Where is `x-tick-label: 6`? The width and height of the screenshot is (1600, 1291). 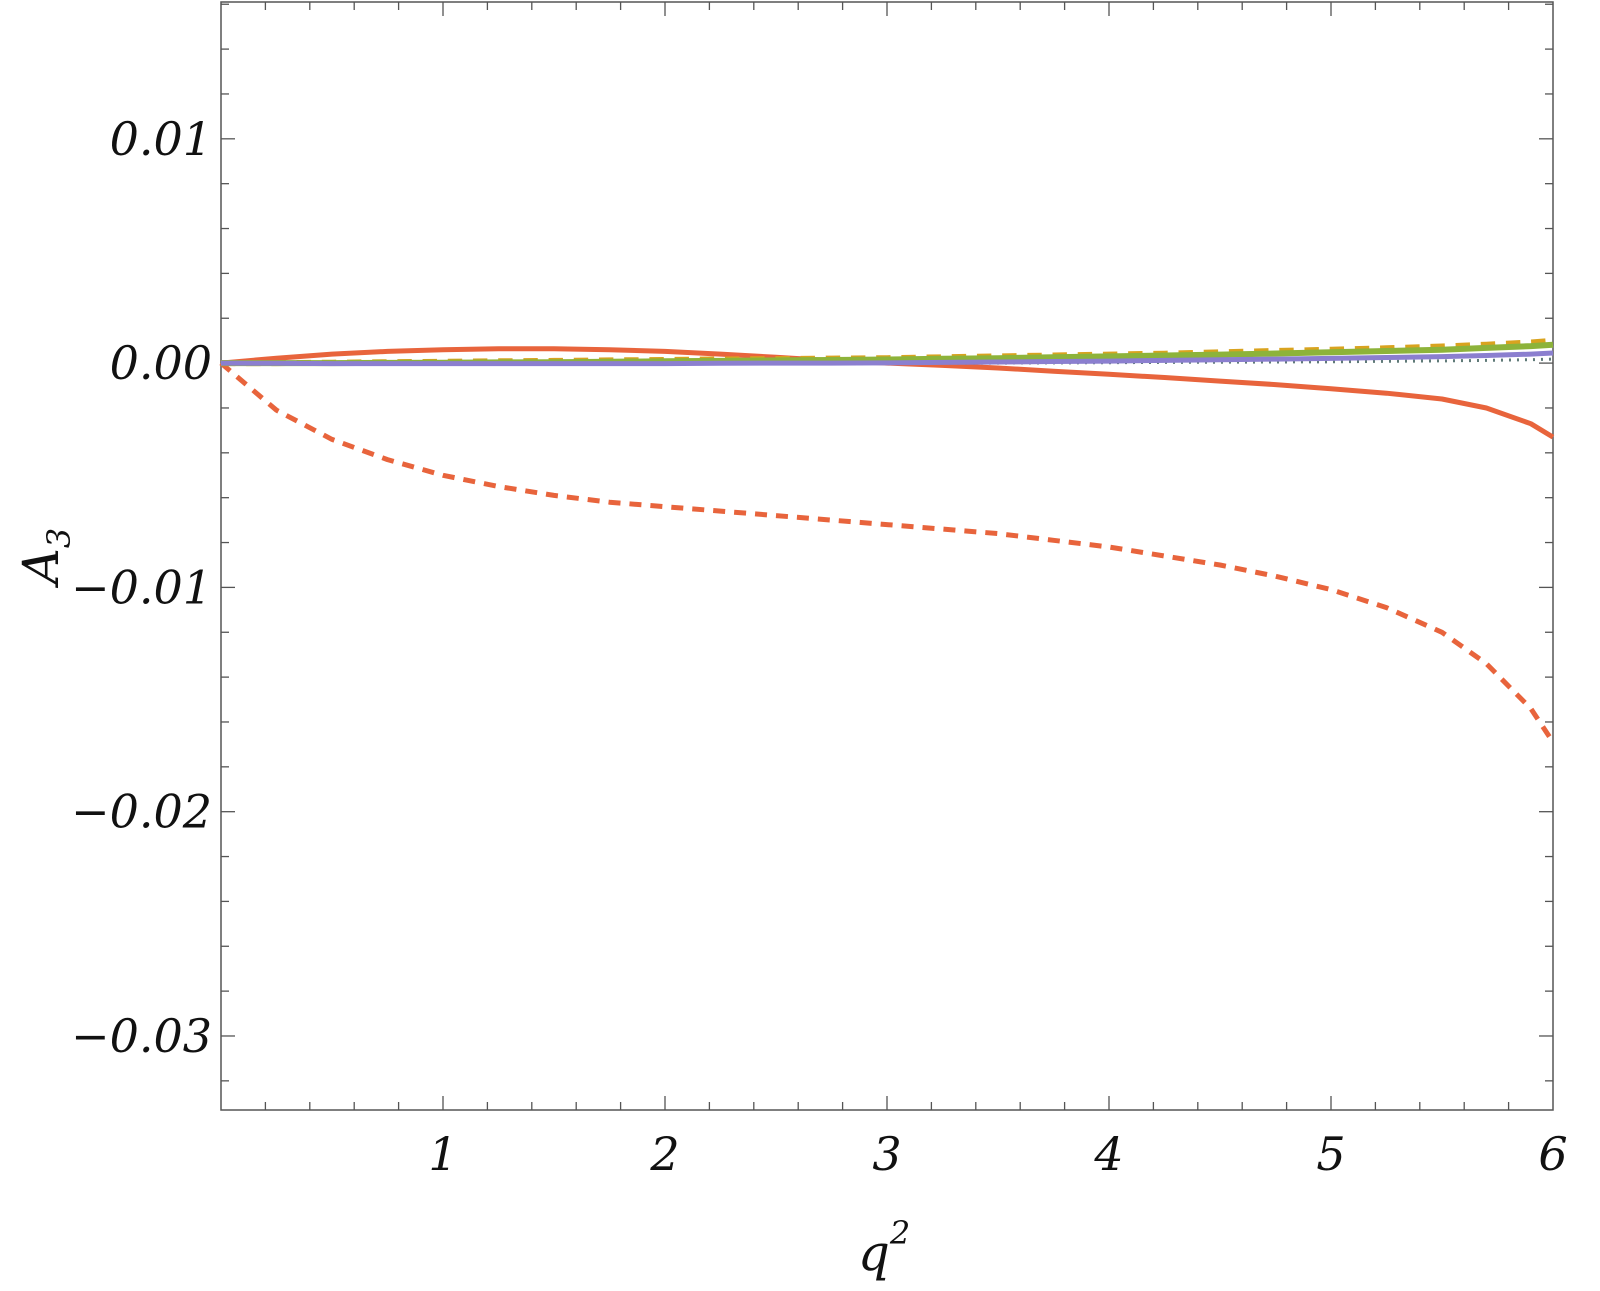
x-tick-label: 6 is located at coordinates (1552, 1154).